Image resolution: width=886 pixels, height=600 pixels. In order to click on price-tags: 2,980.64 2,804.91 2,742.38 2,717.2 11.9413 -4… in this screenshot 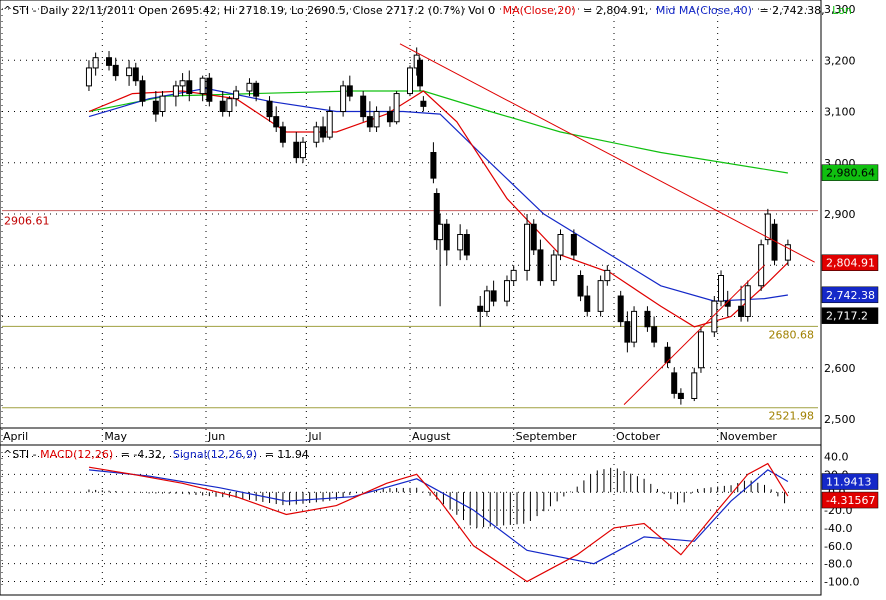, I will do `click(850, 336)`.